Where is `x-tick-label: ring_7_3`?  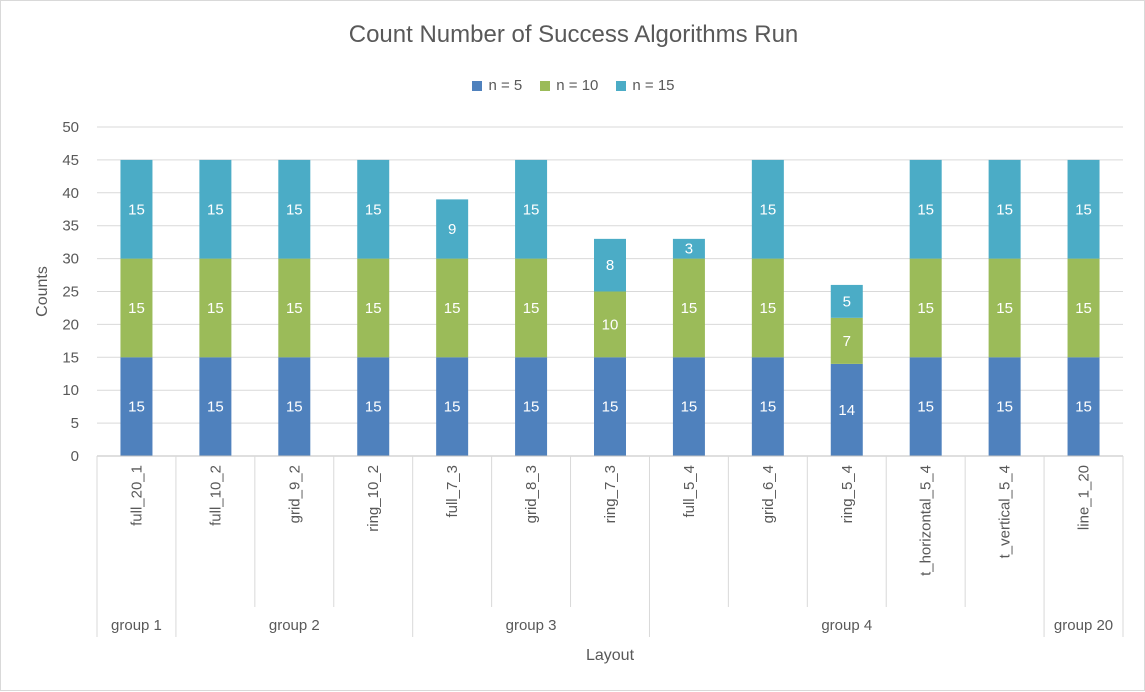 x-tick-label: ring_7_3 is located at coordinates (610, 494).